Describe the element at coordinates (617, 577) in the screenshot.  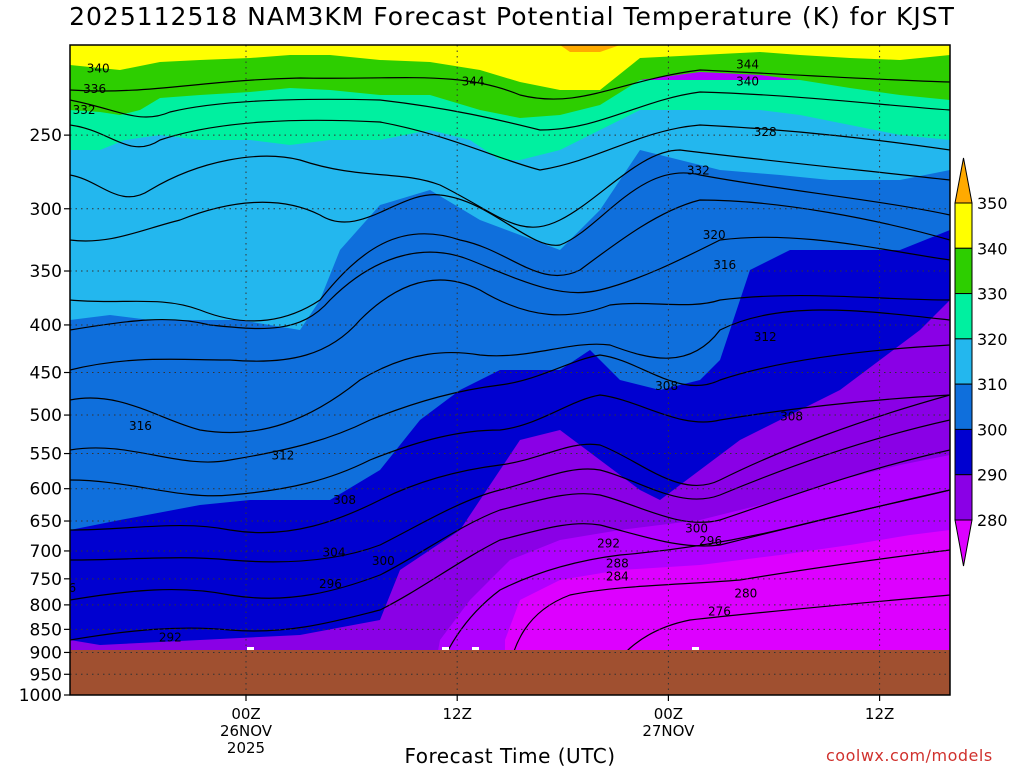
I see `contour-label: 284` at that location.